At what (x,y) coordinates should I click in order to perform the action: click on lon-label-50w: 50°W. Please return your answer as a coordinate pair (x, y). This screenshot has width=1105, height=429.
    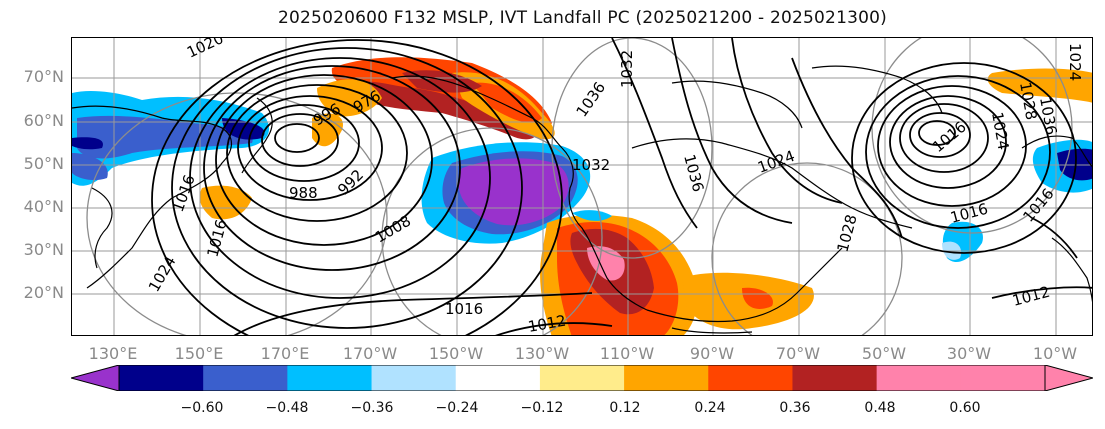
    Looking at the image, I should click on (884, 353).